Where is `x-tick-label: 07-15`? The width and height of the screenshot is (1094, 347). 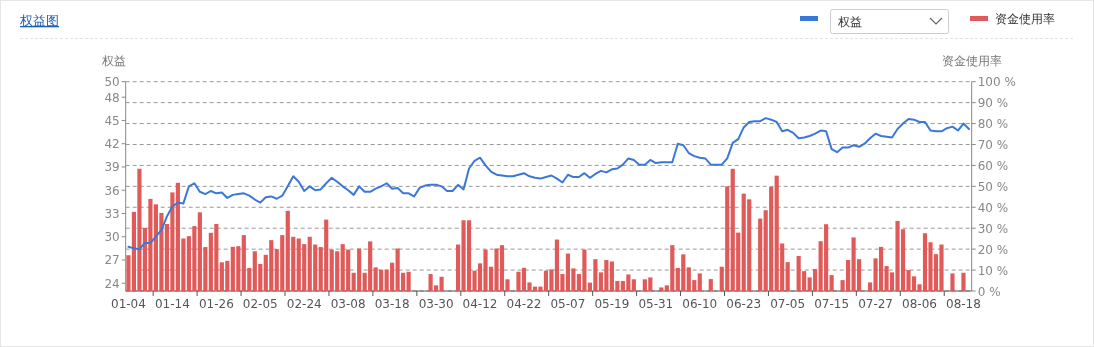
x-tick-label: 07-15 is located at coordinates (832, 304).